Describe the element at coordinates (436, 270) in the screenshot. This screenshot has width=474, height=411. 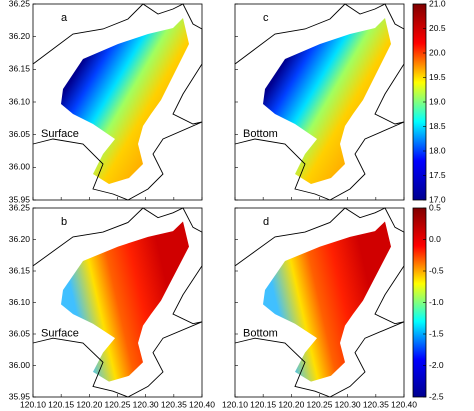
I see `colorbar-tick-label: -0.5` at that location.